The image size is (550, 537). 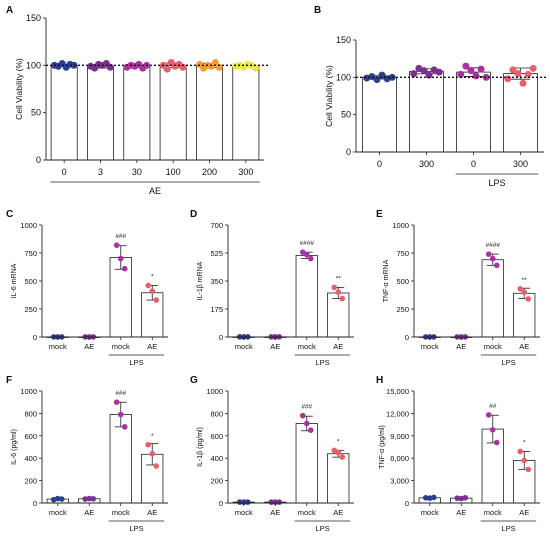 I want to click on x-tick-label: 30, so click(x=137, y=172).